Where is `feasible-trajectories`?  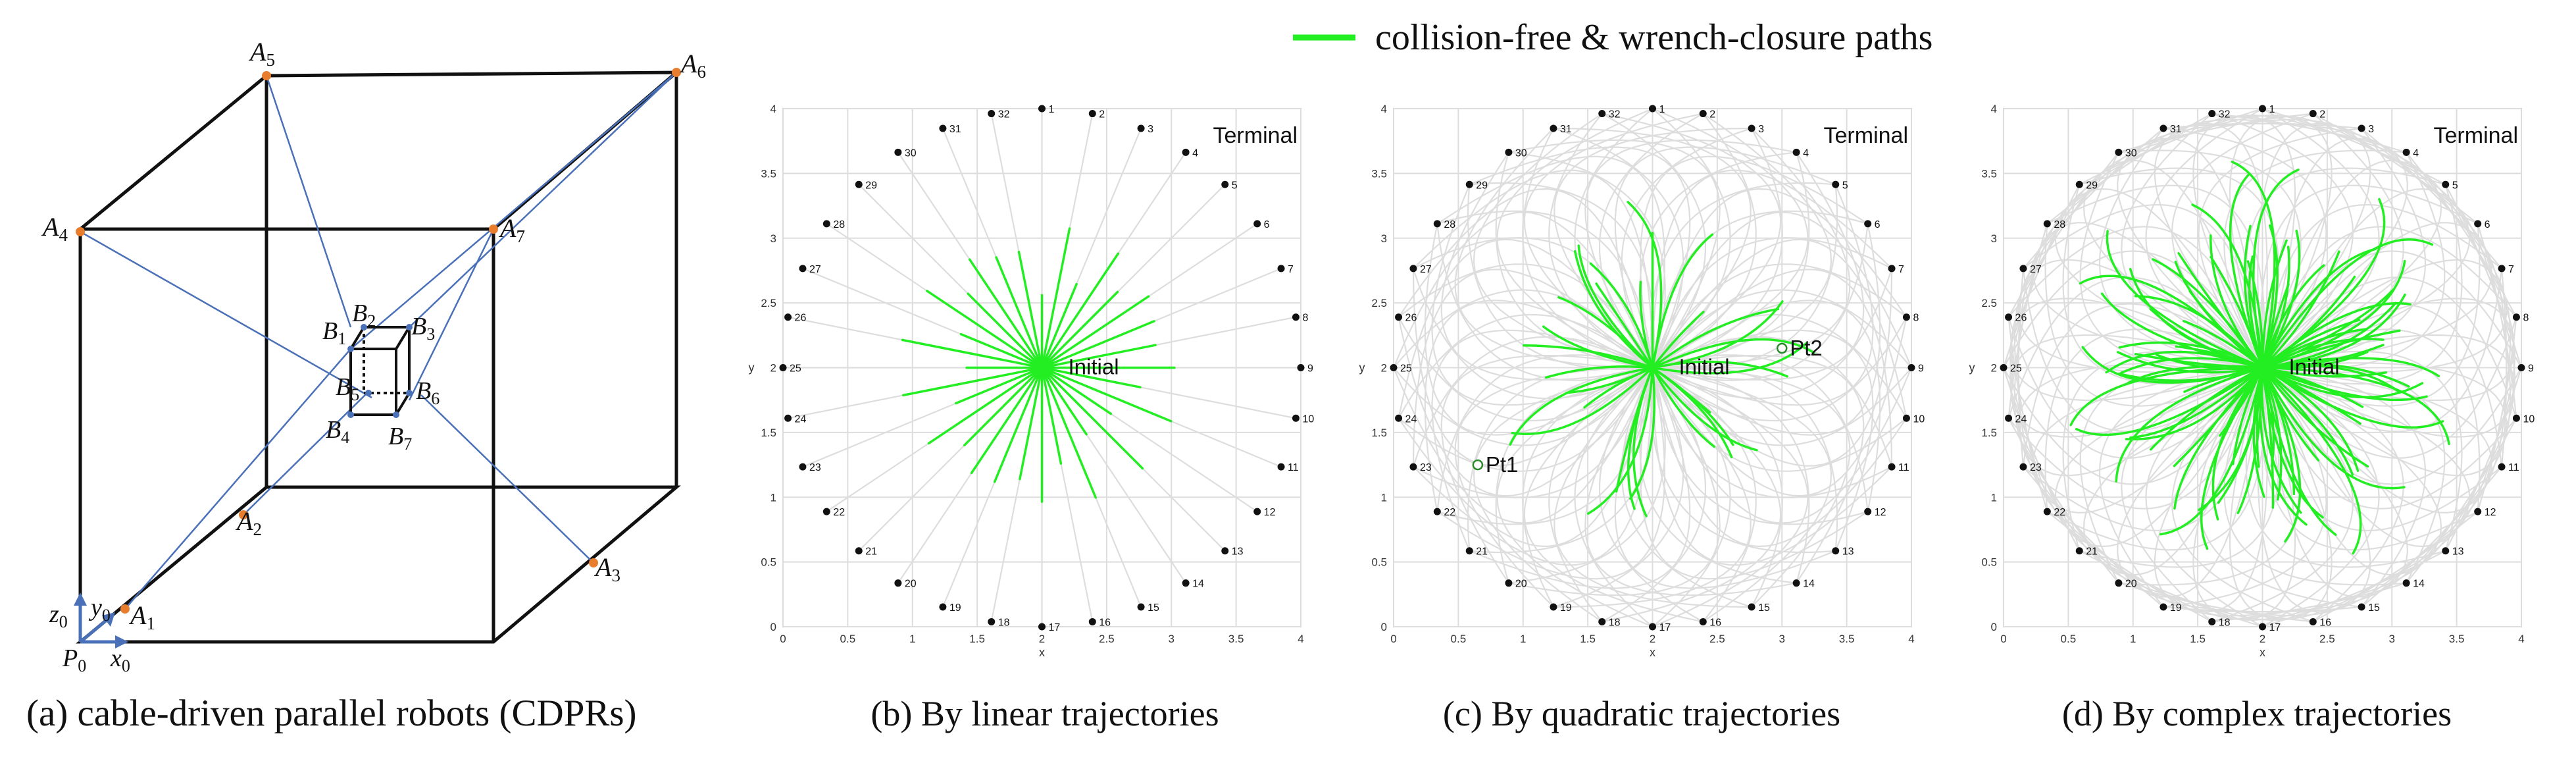 feasible-trajectories is located at coordinates (1038, 365).